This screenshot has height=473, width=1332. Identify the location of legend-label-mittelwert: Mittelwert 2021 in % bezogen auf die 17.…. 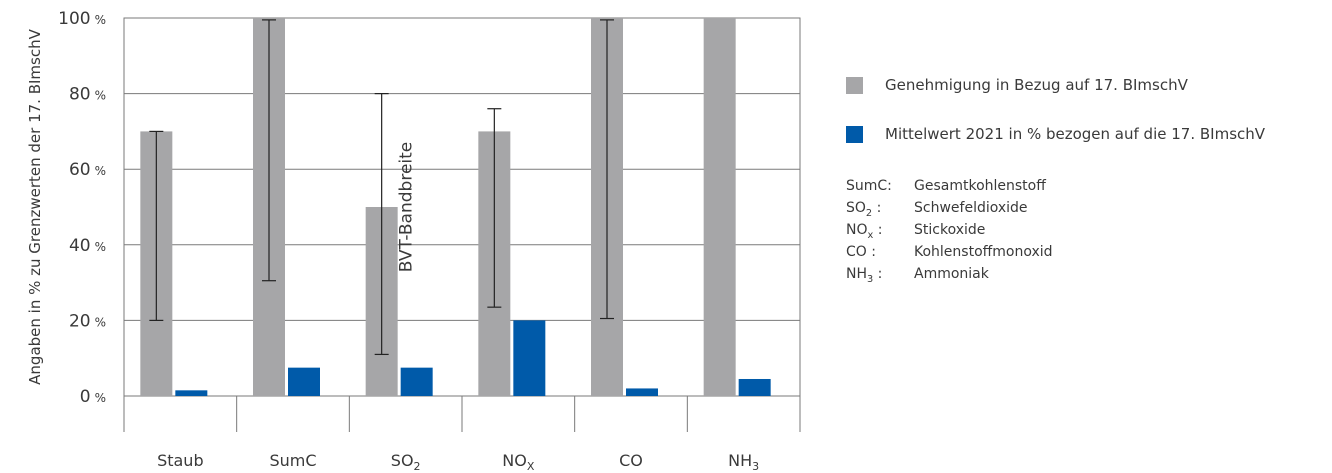
(1075, 134).